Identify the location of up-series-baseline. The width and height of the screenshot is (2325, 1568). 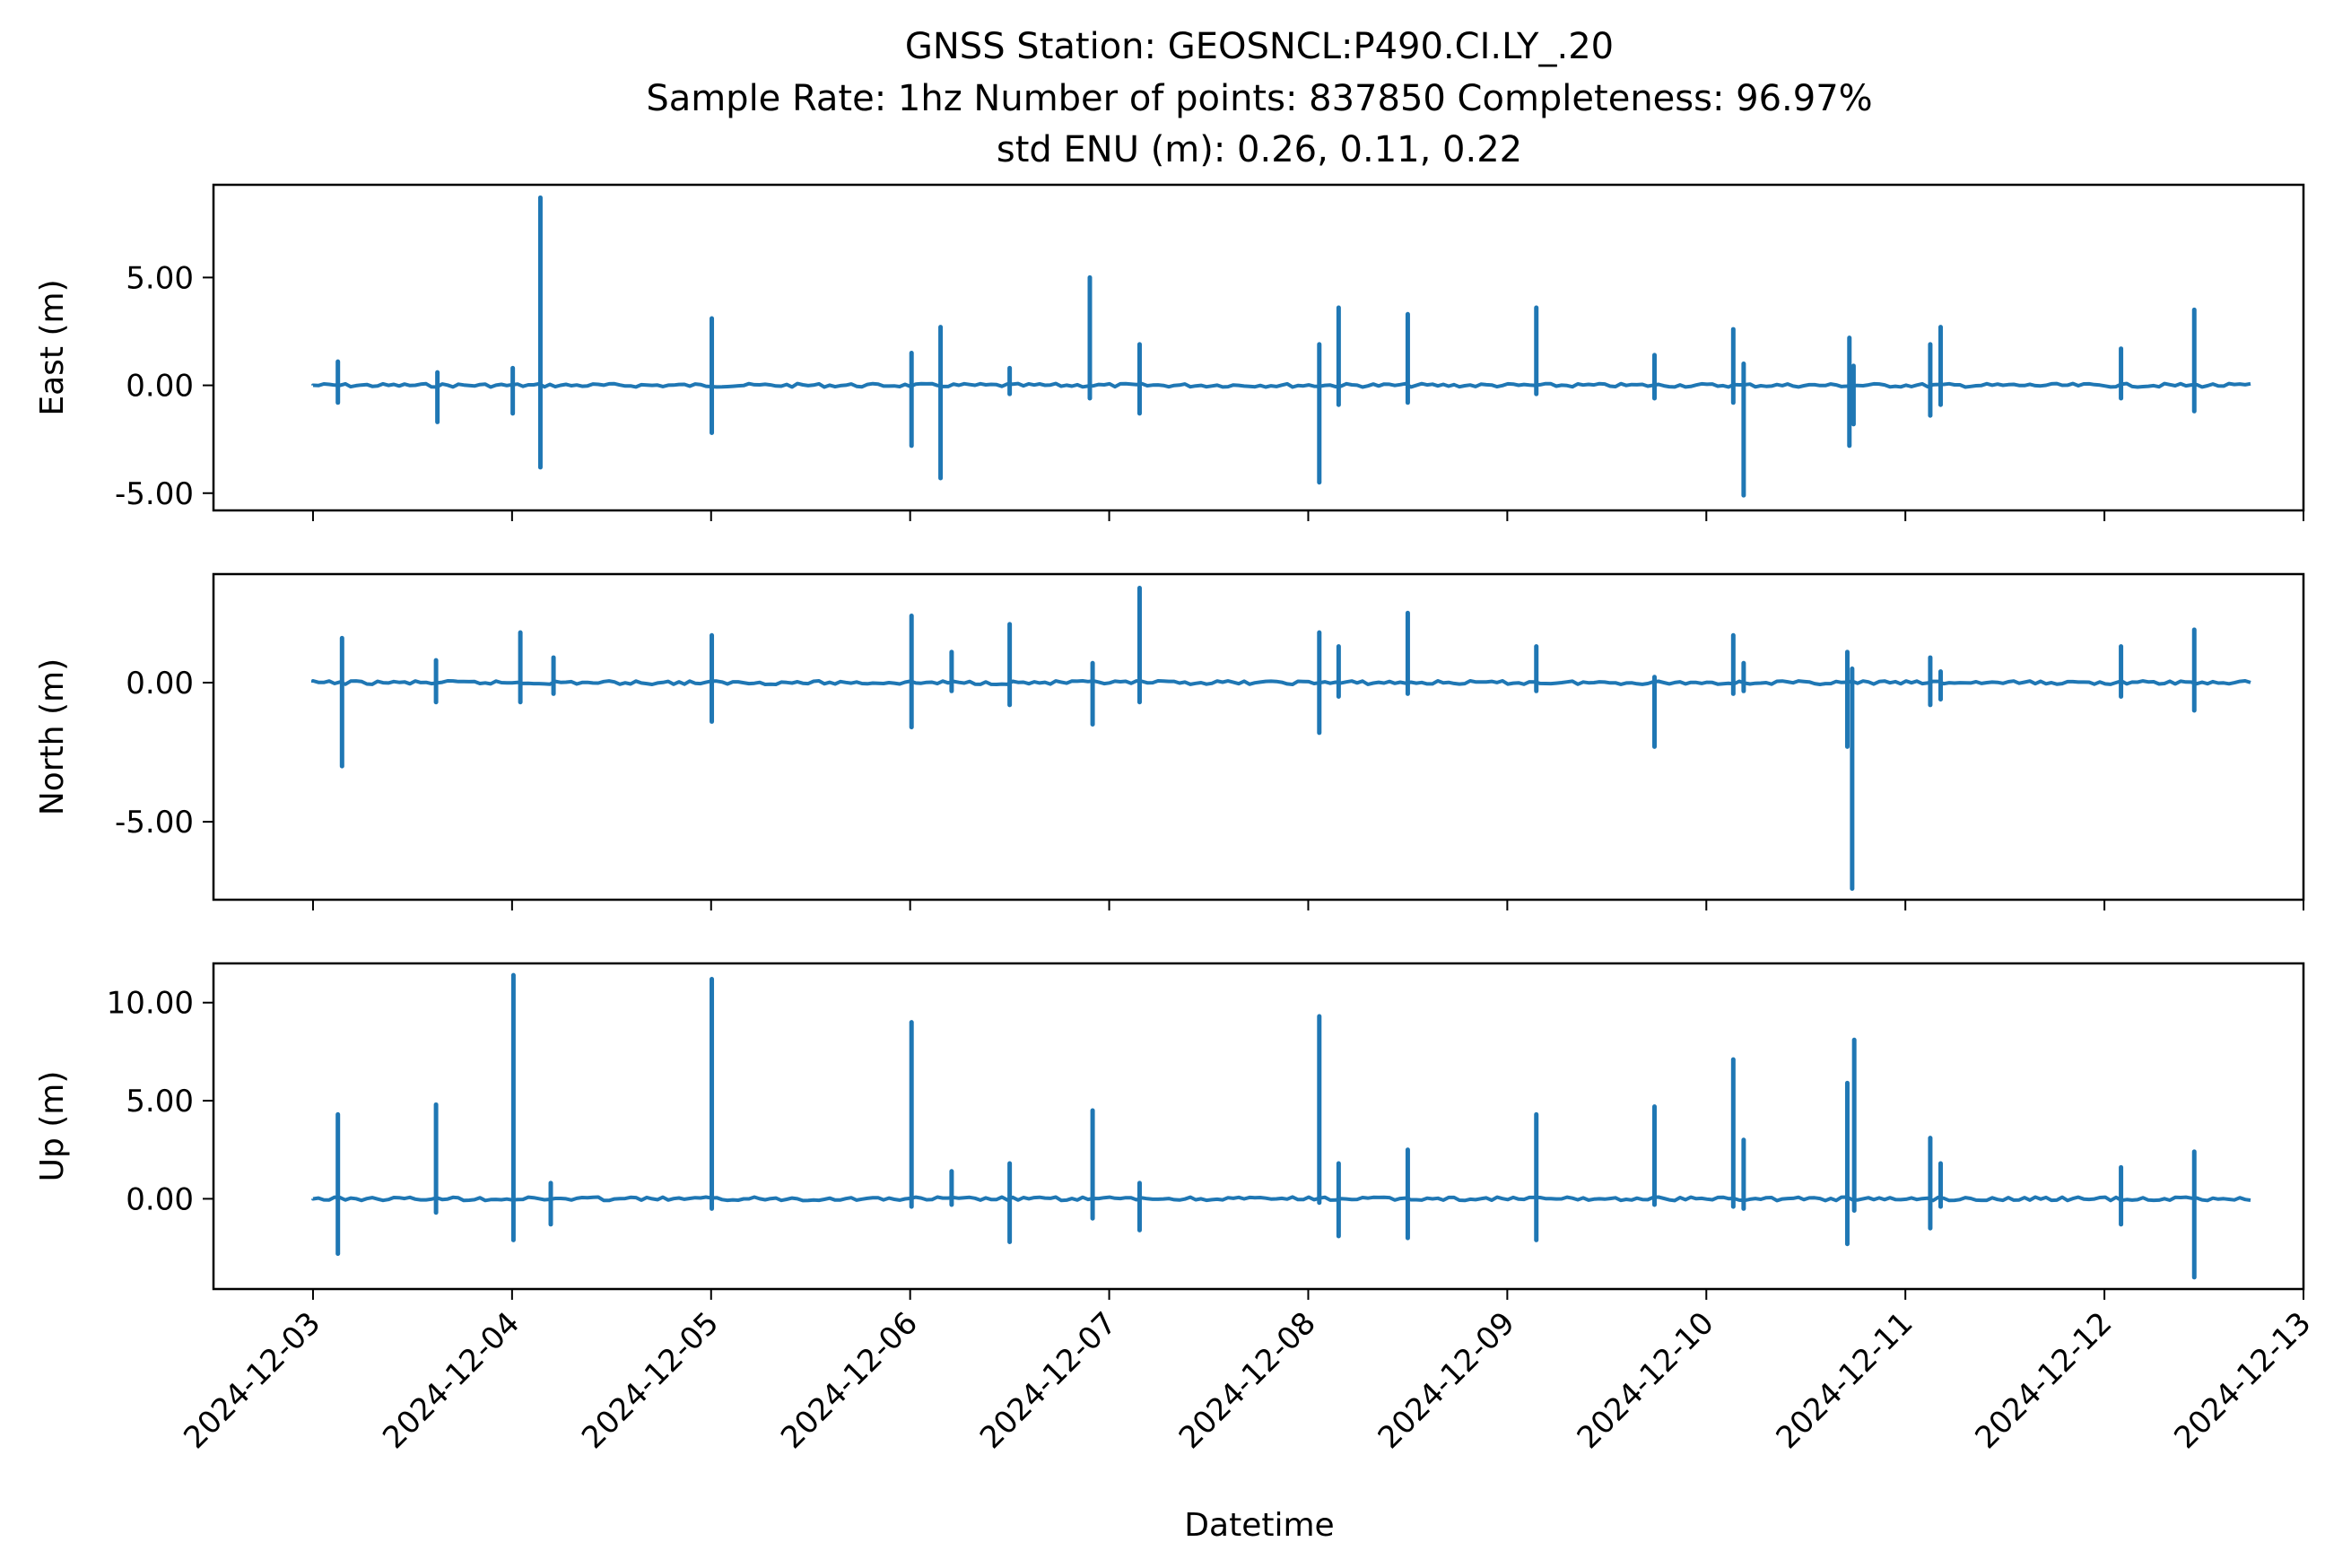
(1281, 1199).